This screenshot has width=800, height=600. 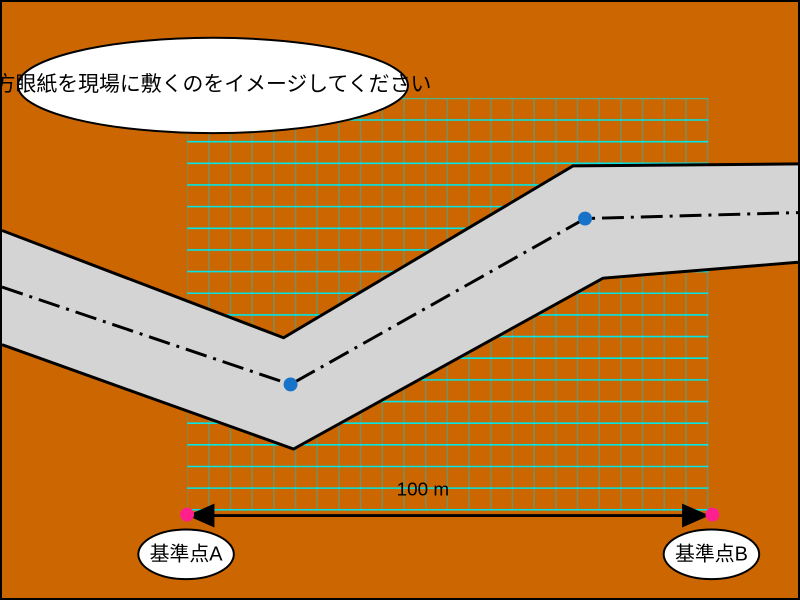 What do you see at coordinates (187, 514) in the screenshot?
I see `benchmark-a-dot` at bounding box center [187, 514].